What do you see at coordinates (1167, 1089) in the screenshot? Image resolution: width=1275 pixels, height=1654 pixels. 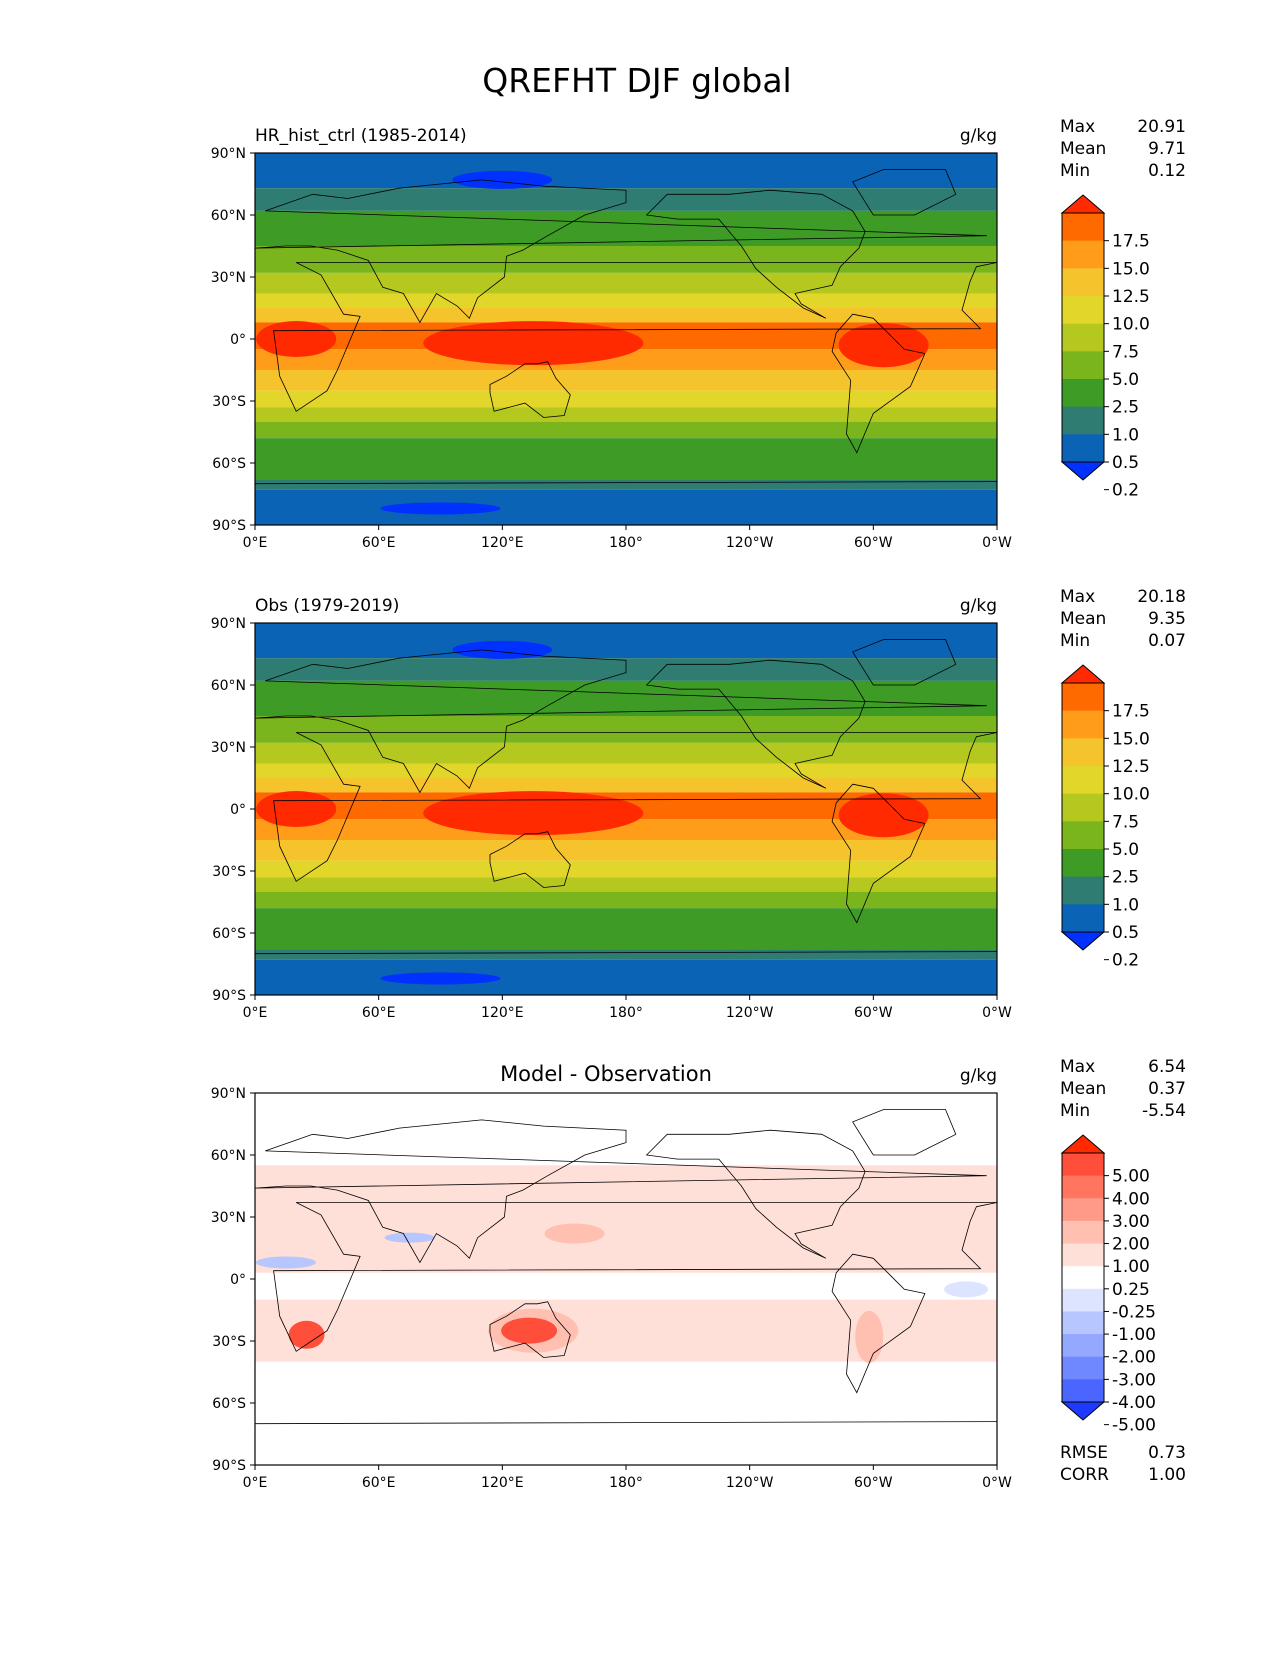 I see `stat-value: 0.37` at bounding box center [1167, 1089].